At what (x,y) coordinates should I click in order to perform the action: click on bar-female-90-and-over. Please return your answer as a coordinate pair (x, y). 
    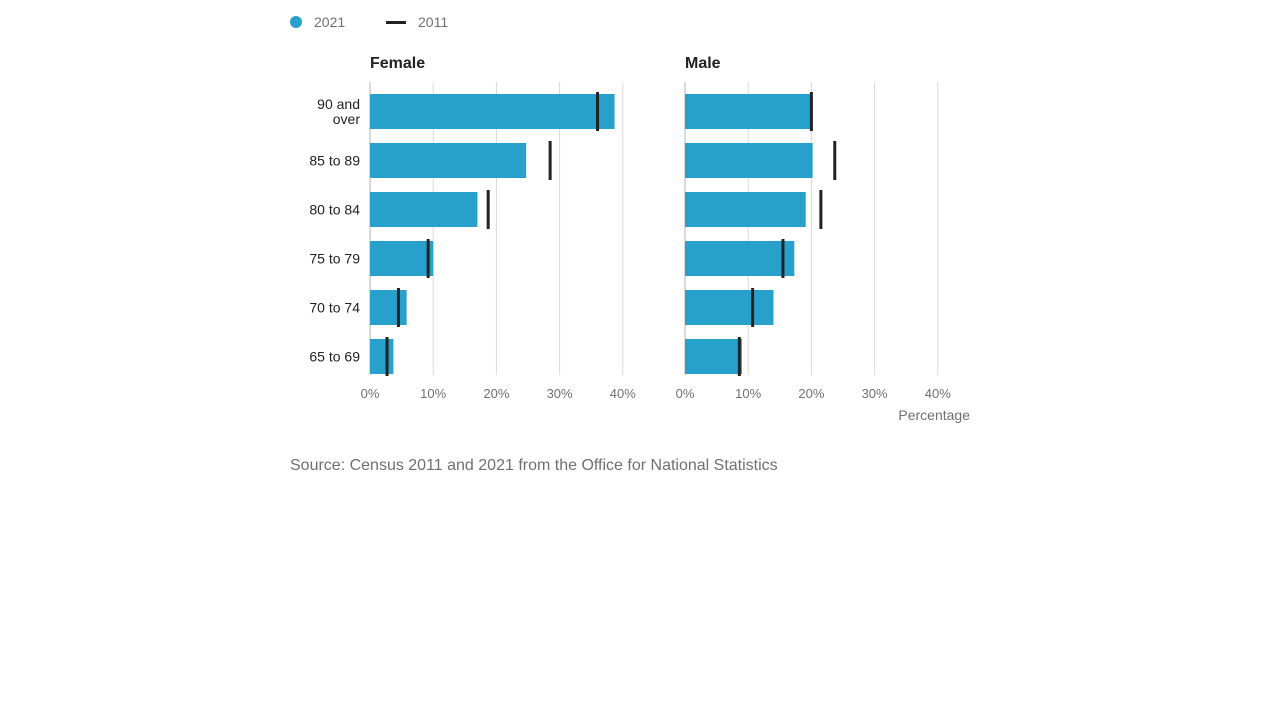
    Looking at the image, I should click on (492, 111).